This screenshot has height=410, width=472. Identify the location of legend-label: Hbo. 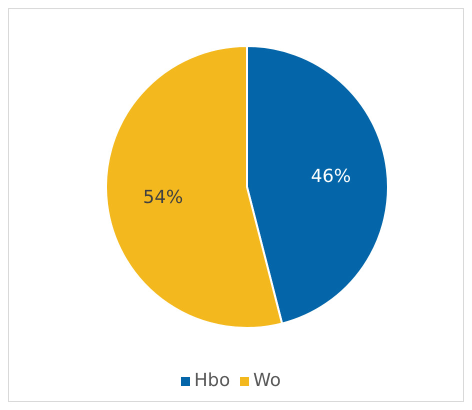
(212, 380).